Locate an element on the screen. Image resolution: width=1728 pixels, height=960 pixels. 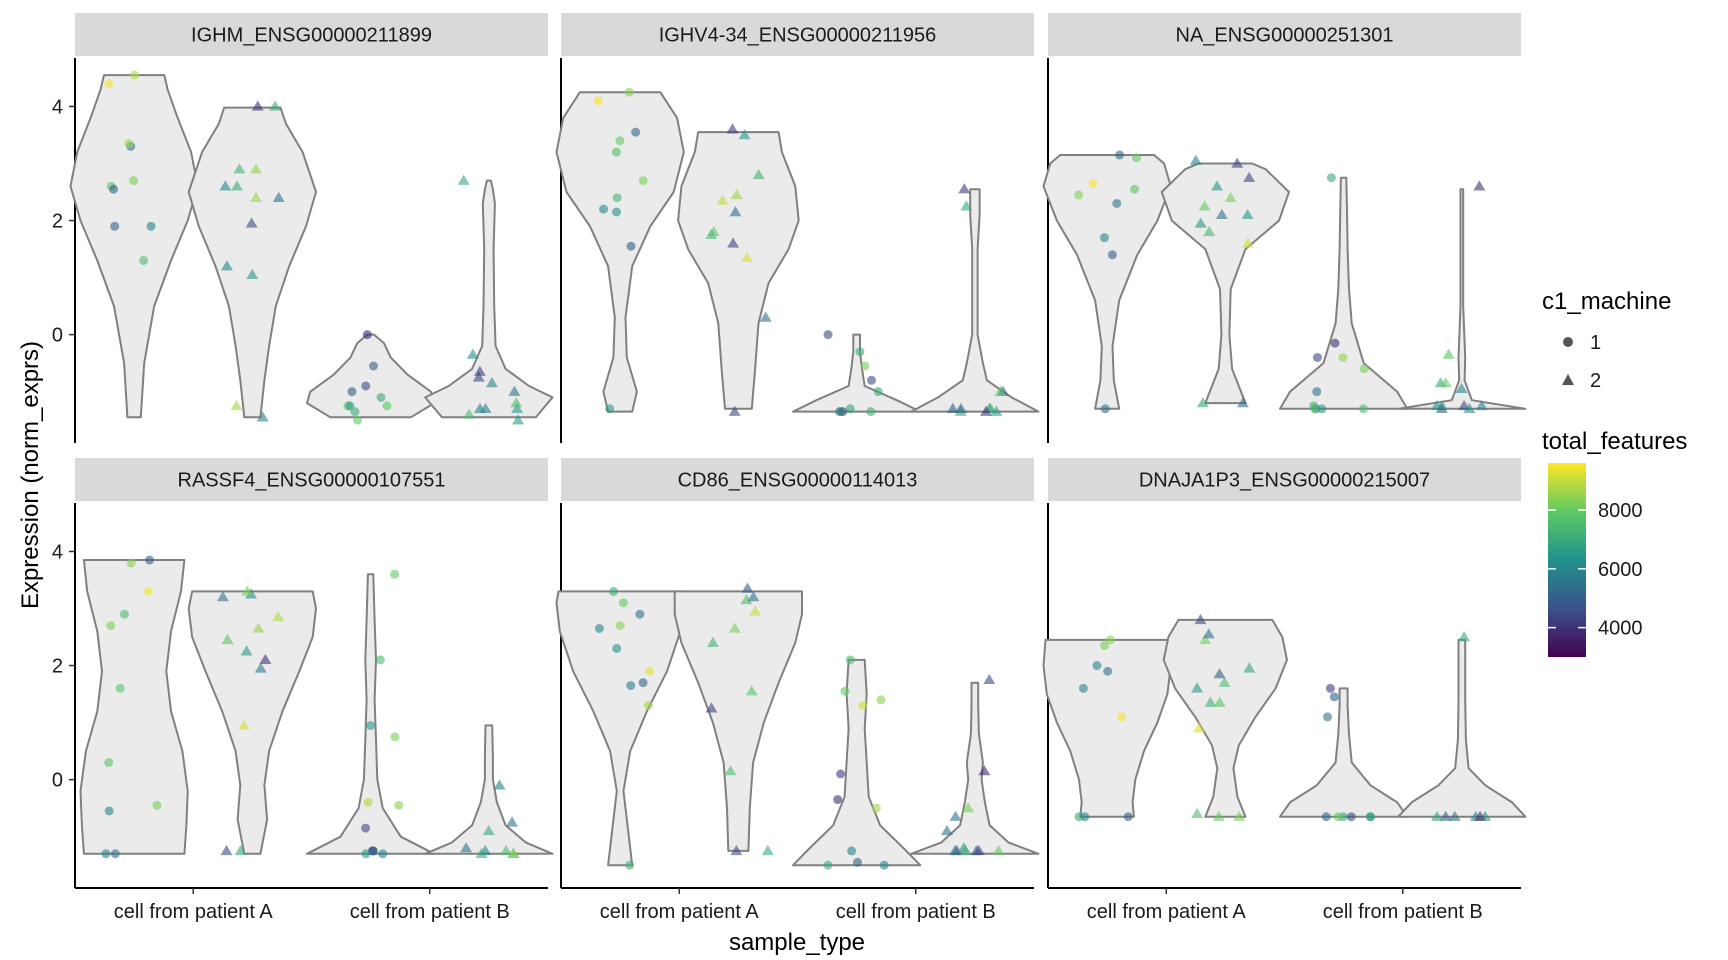
y-tick-label: 2 is located at coordinates (57, 222).